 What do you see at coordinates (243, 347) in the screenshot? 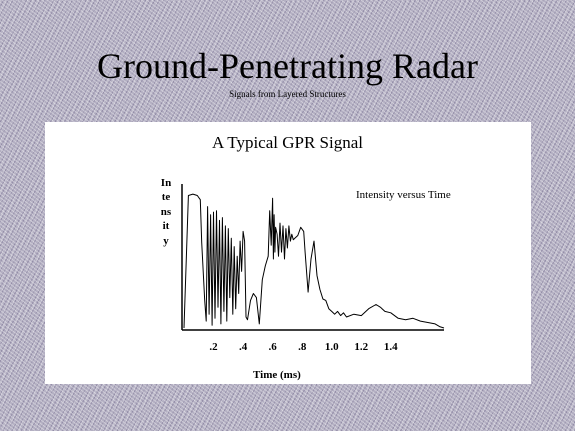
I see `x-tick-label: .4` at bounding box center [243, 347].